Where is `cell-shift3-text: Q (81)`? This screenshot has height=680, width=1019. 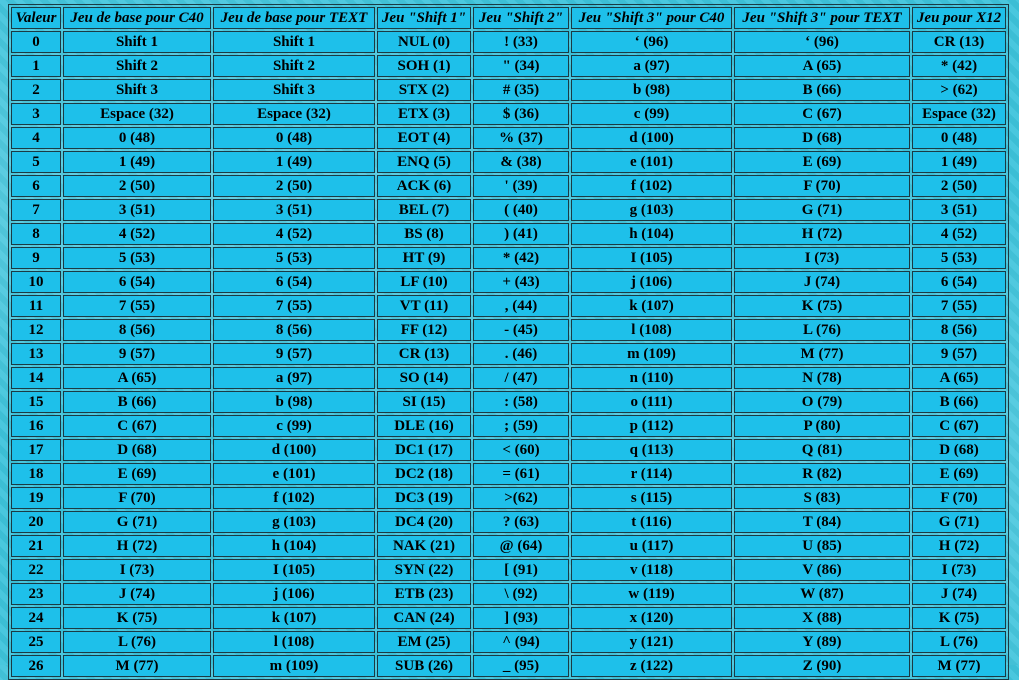
cell-shift3-text: Q (81) is located at coordinates (822, 450).